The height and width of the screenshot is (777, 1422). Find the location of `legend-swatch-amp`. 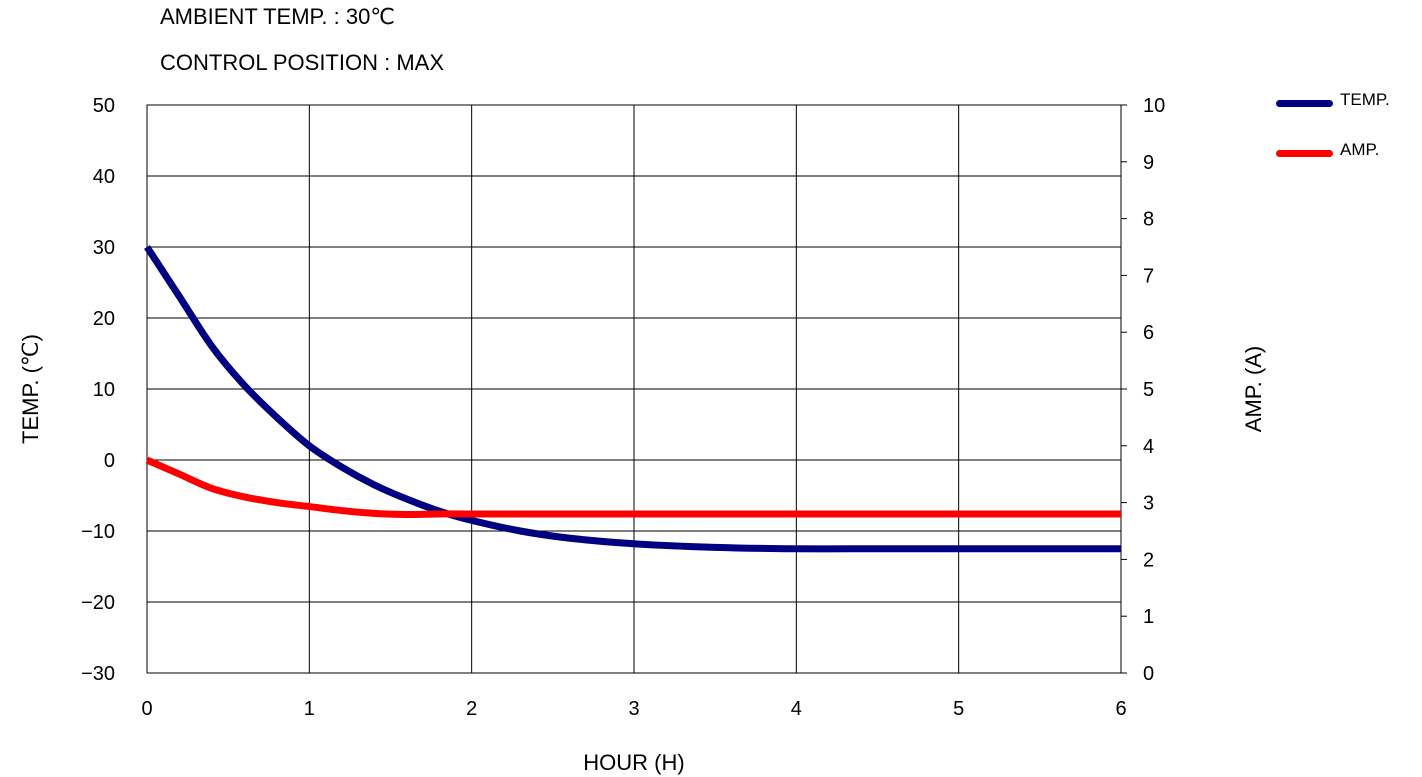

legend-swatch-amp is located at coordinates (1304, 153).